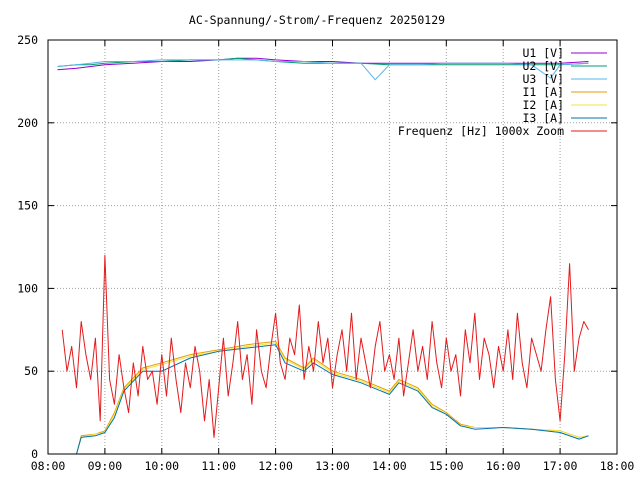 This screenshot has width=640, height=480. I want to click on legend-label: U2 [V], so click(543, 66).